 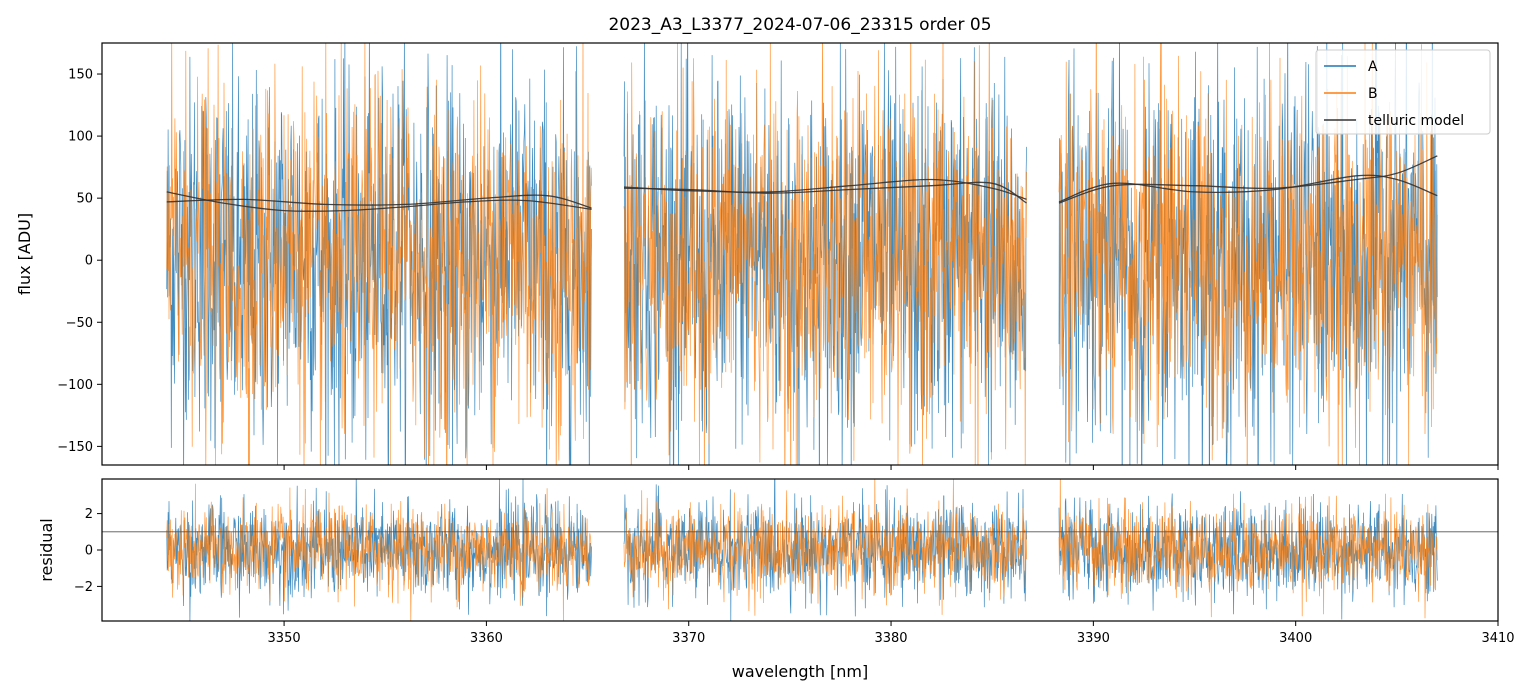 I want to click on legend-label-A: A, so click(x=1373, y=67).